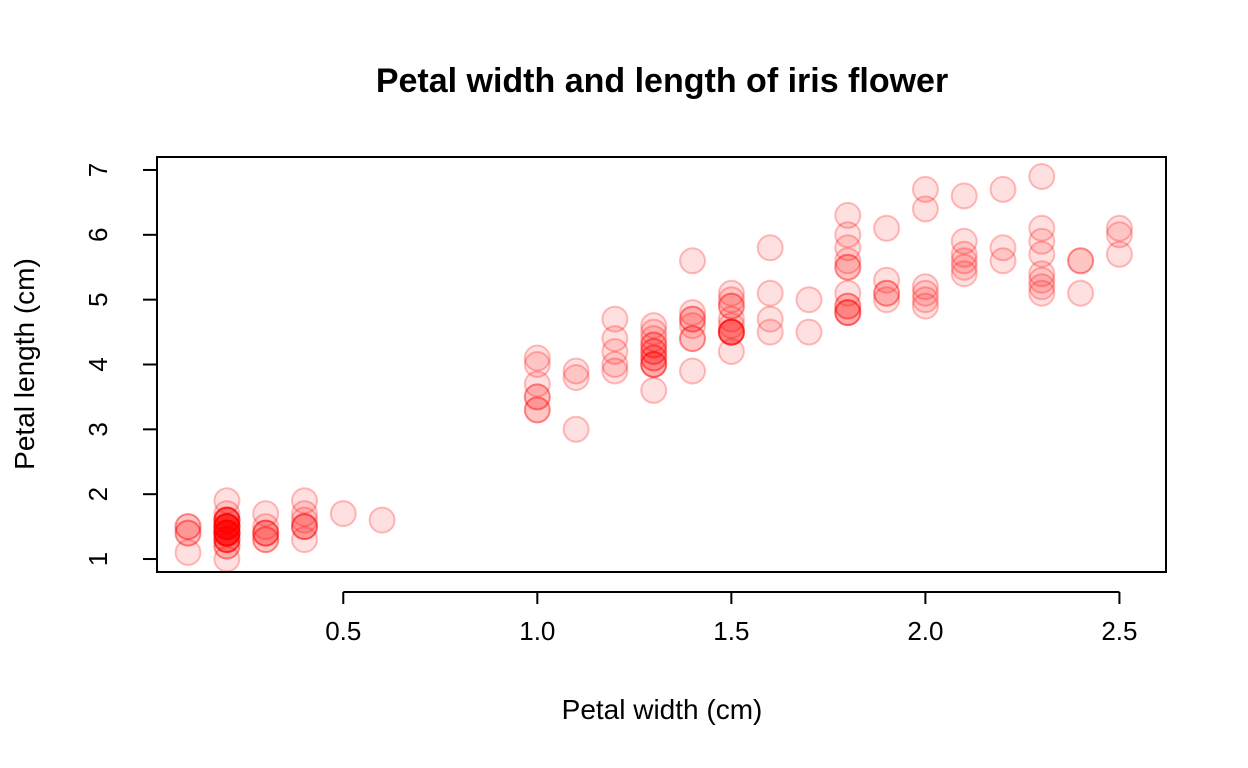 This screenshot has width=1248, height=768. What do you see at coordinates (98, 299) in the screenshot?
I see `y-tick-label: 5` at bounding box center [98, 299].